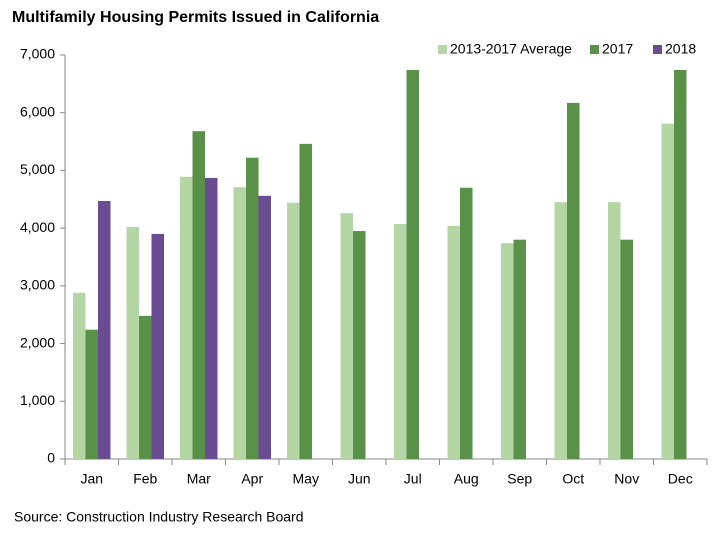  What do you see at coordinates (37, 285) in the screenshot?
I see `y-tick-label: 3,000` at bounding box center [37, 285].